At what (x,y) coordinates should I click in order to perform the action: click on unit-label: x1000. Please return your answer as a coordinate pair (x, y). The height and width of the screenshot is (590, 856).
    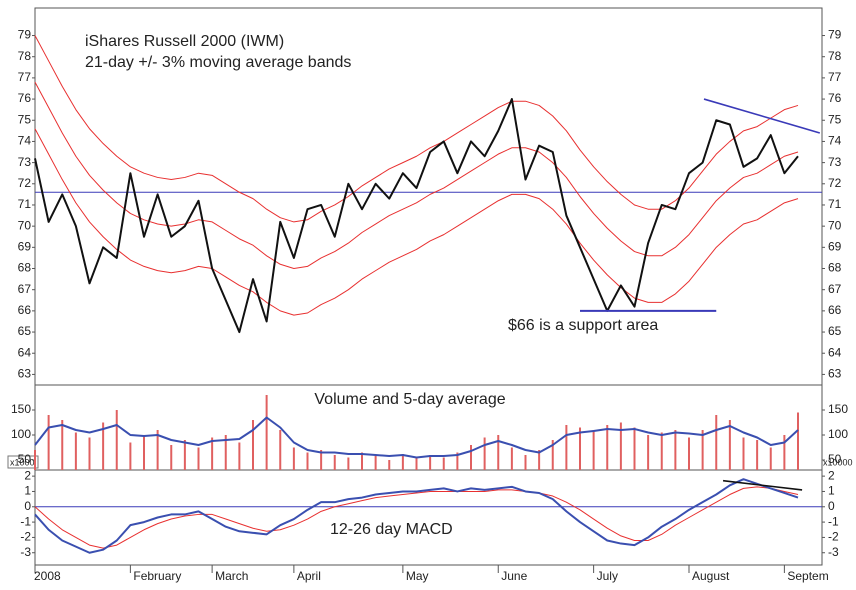
    Looking at the image, I should click on (22, 462).